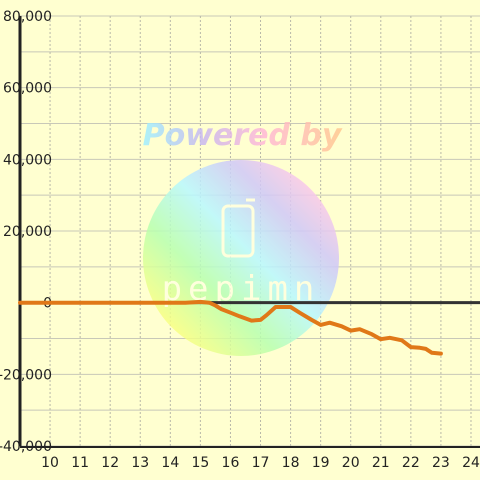 This screenshot has height=480, width=480. I want to click on x-tick-label: 22, so click(411, 463).